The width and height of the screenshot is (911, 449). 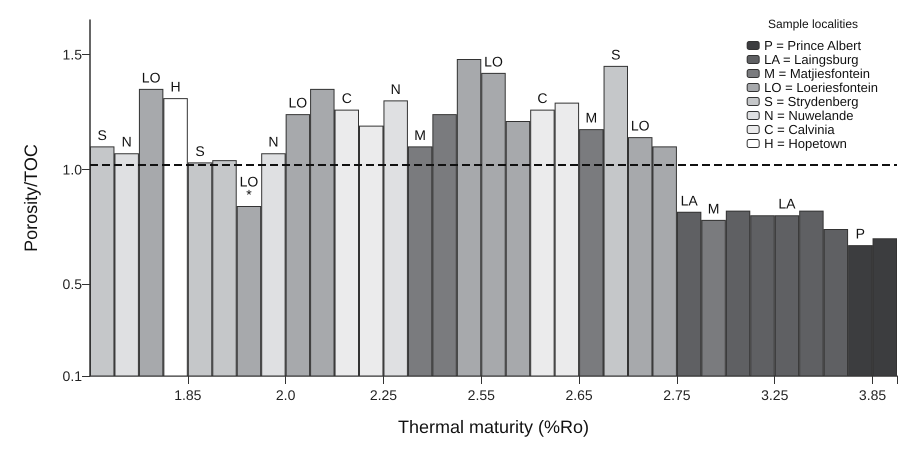 I want to click on data-label: P, so click(x=860, y=234).